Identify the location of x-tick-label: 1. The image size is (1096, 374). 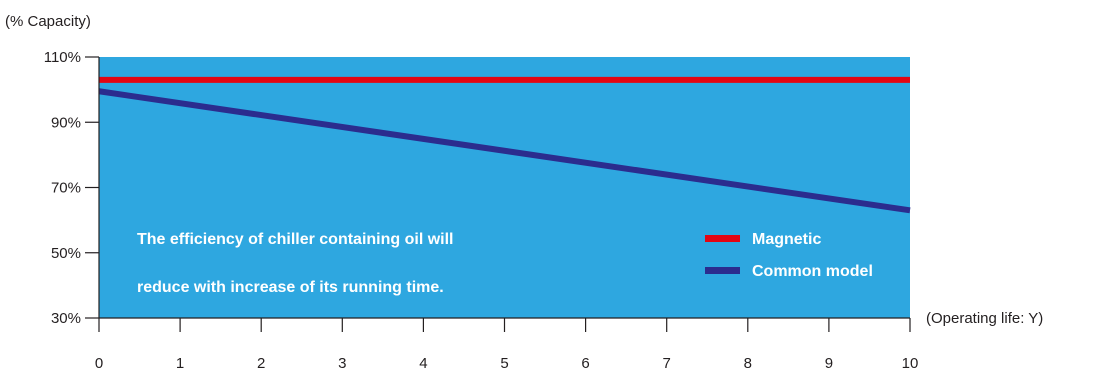
(180, 363).